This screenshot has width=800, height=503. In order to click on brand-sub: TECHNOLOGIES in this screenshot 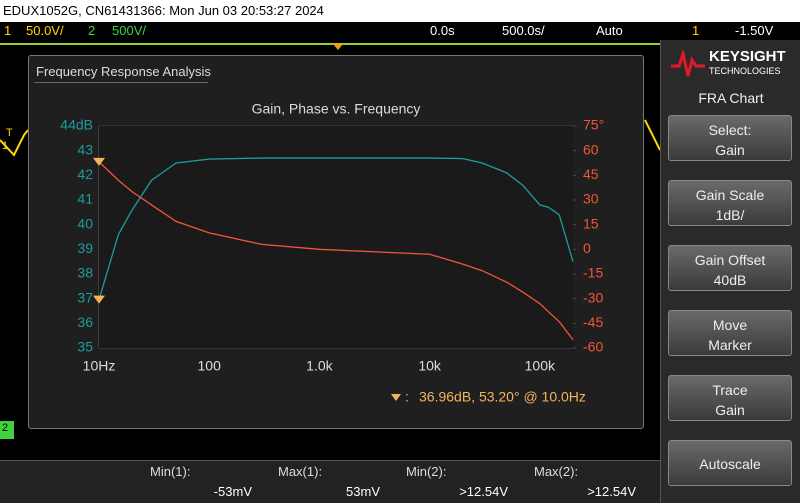, I will do `click(745, 71)`.